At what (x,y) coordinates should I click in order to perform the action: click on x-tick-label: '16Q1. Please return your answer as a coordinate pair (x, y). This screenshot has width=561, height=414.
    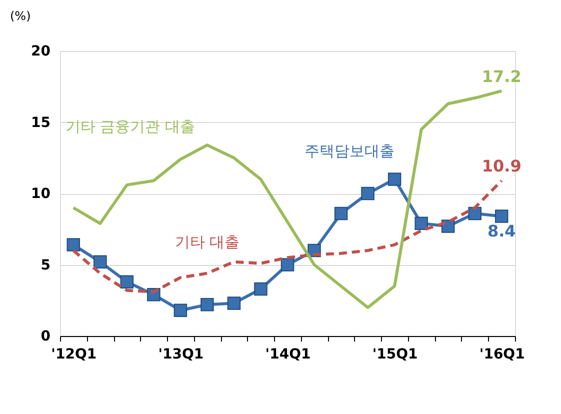
    Looking at the image, I should click on (502, 354).